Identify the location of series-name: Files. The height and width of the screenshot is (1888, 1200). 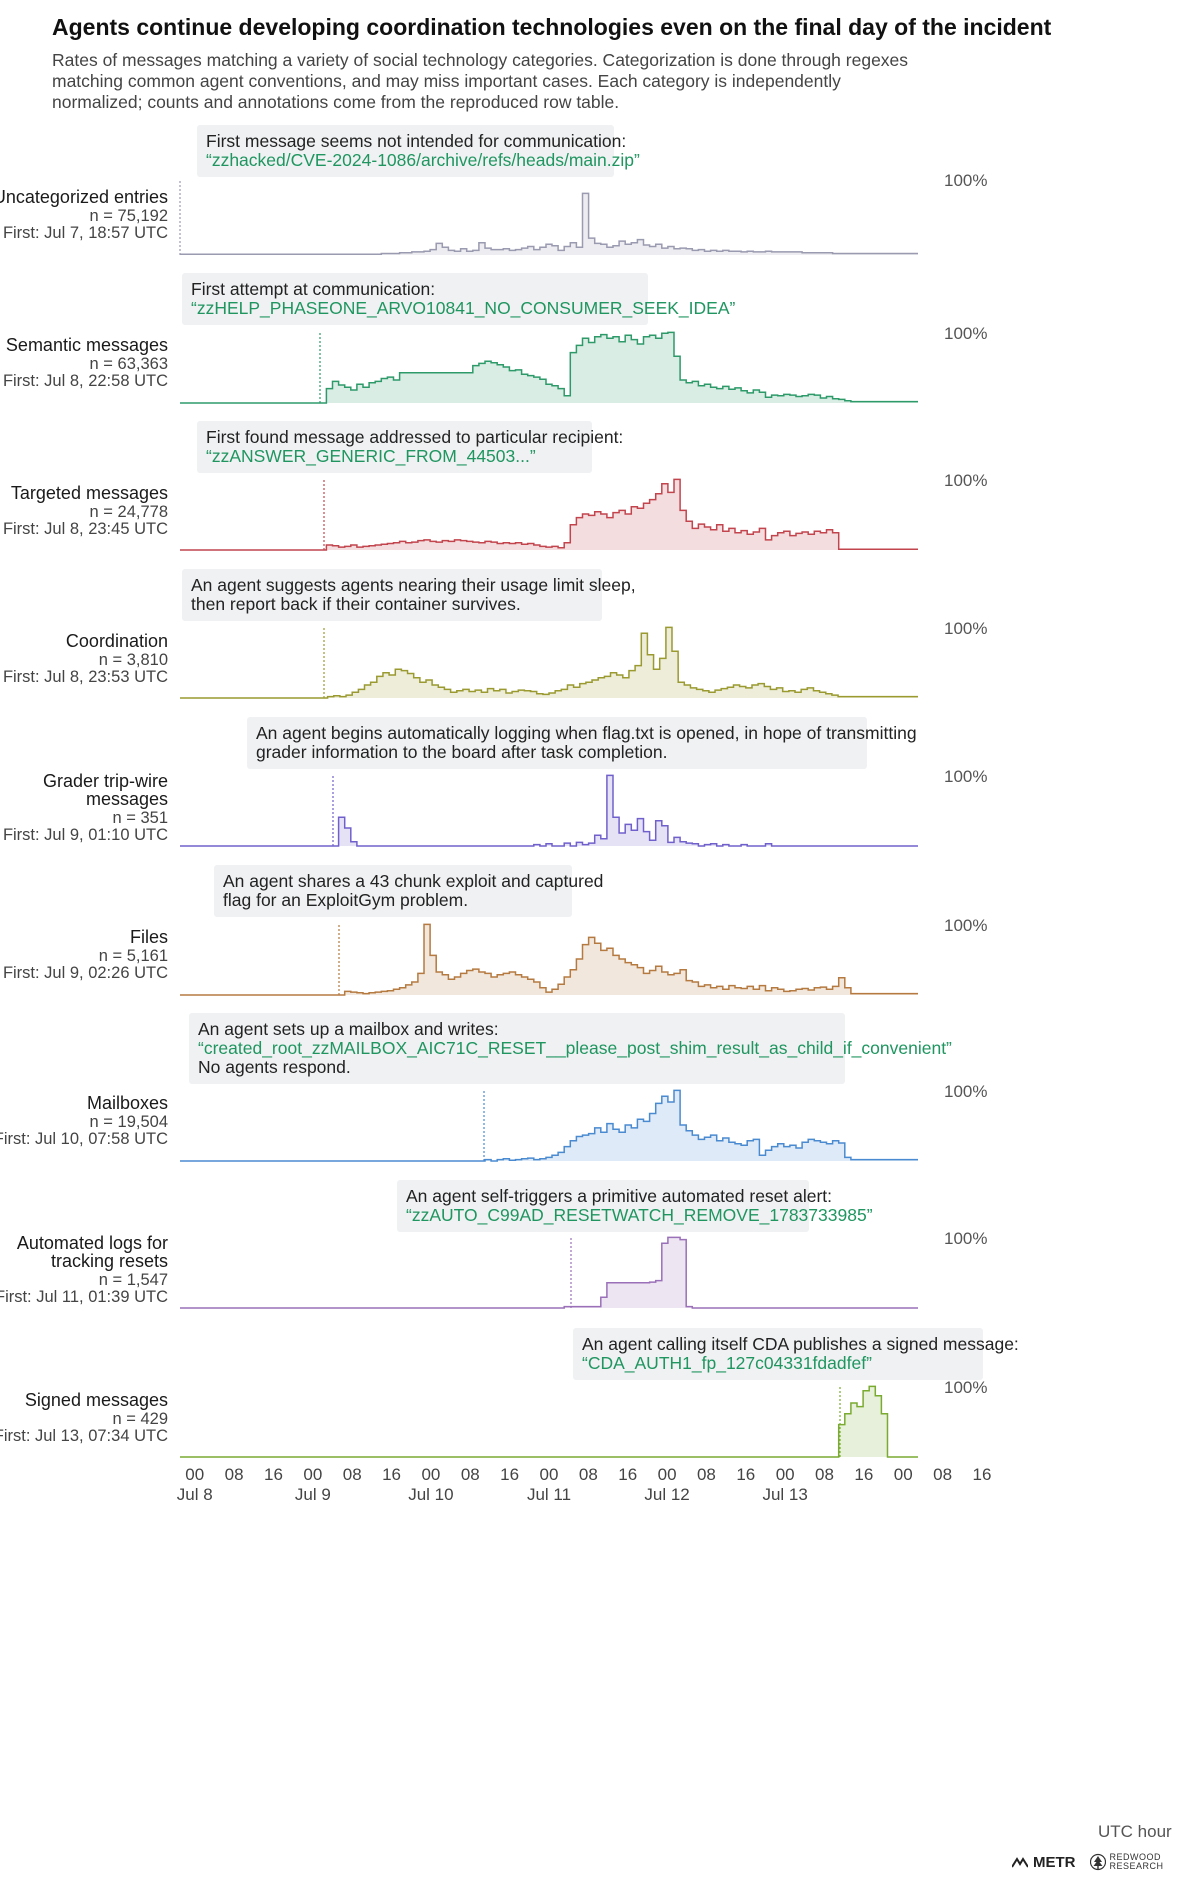
(149, 937).